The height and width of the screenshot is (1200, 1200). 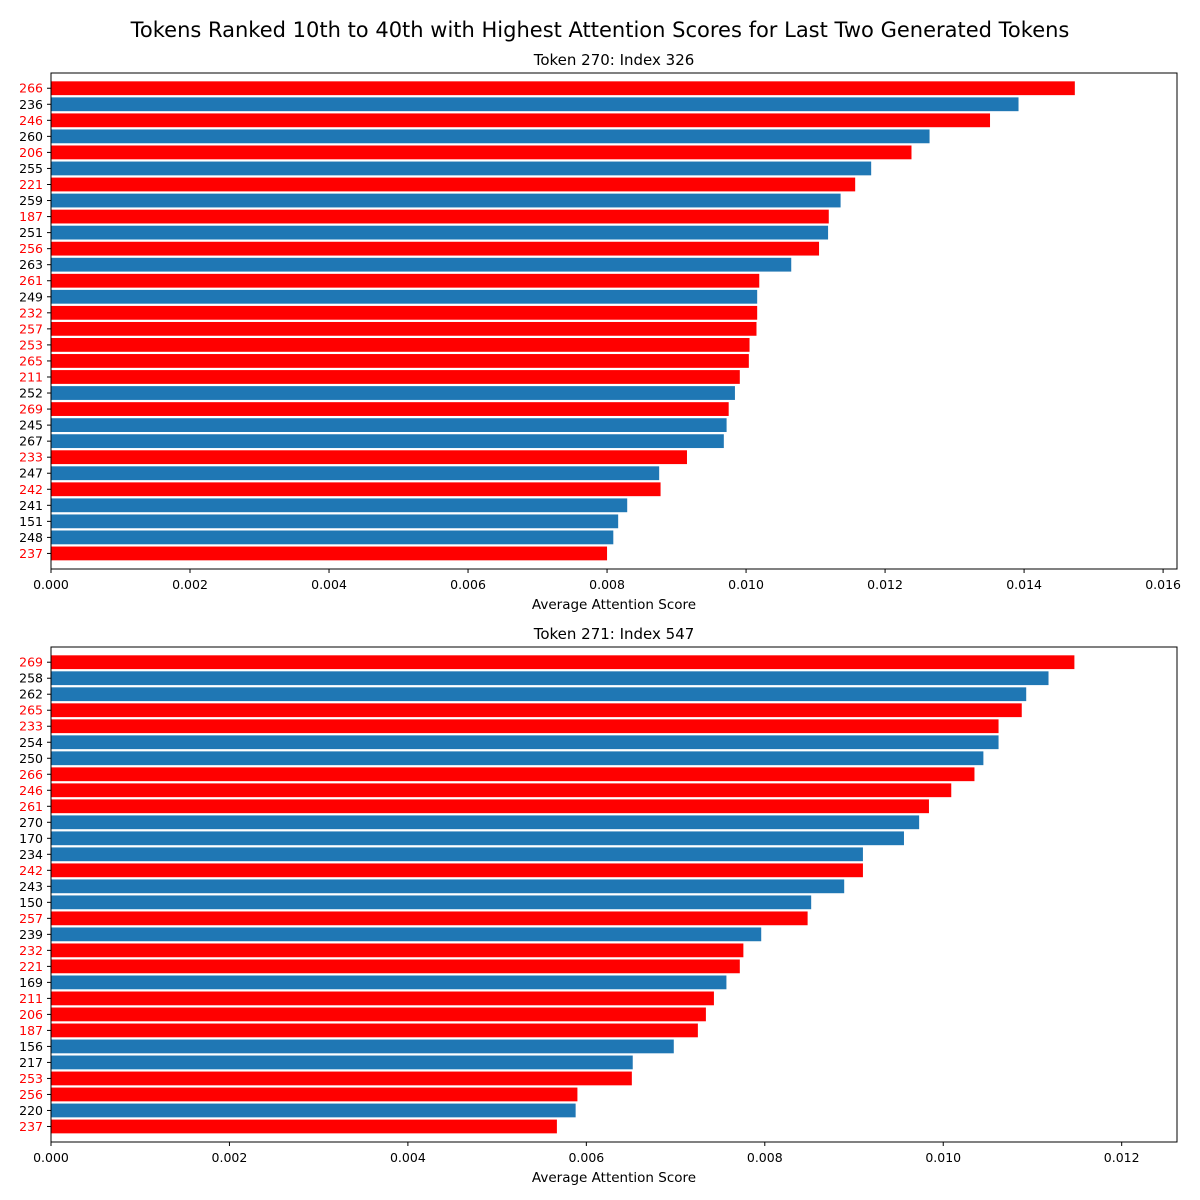 What do you see at coordinates (31, 328) in the screenshot?
I see `y-tick-label: 257` at bounding box center [31, 328].